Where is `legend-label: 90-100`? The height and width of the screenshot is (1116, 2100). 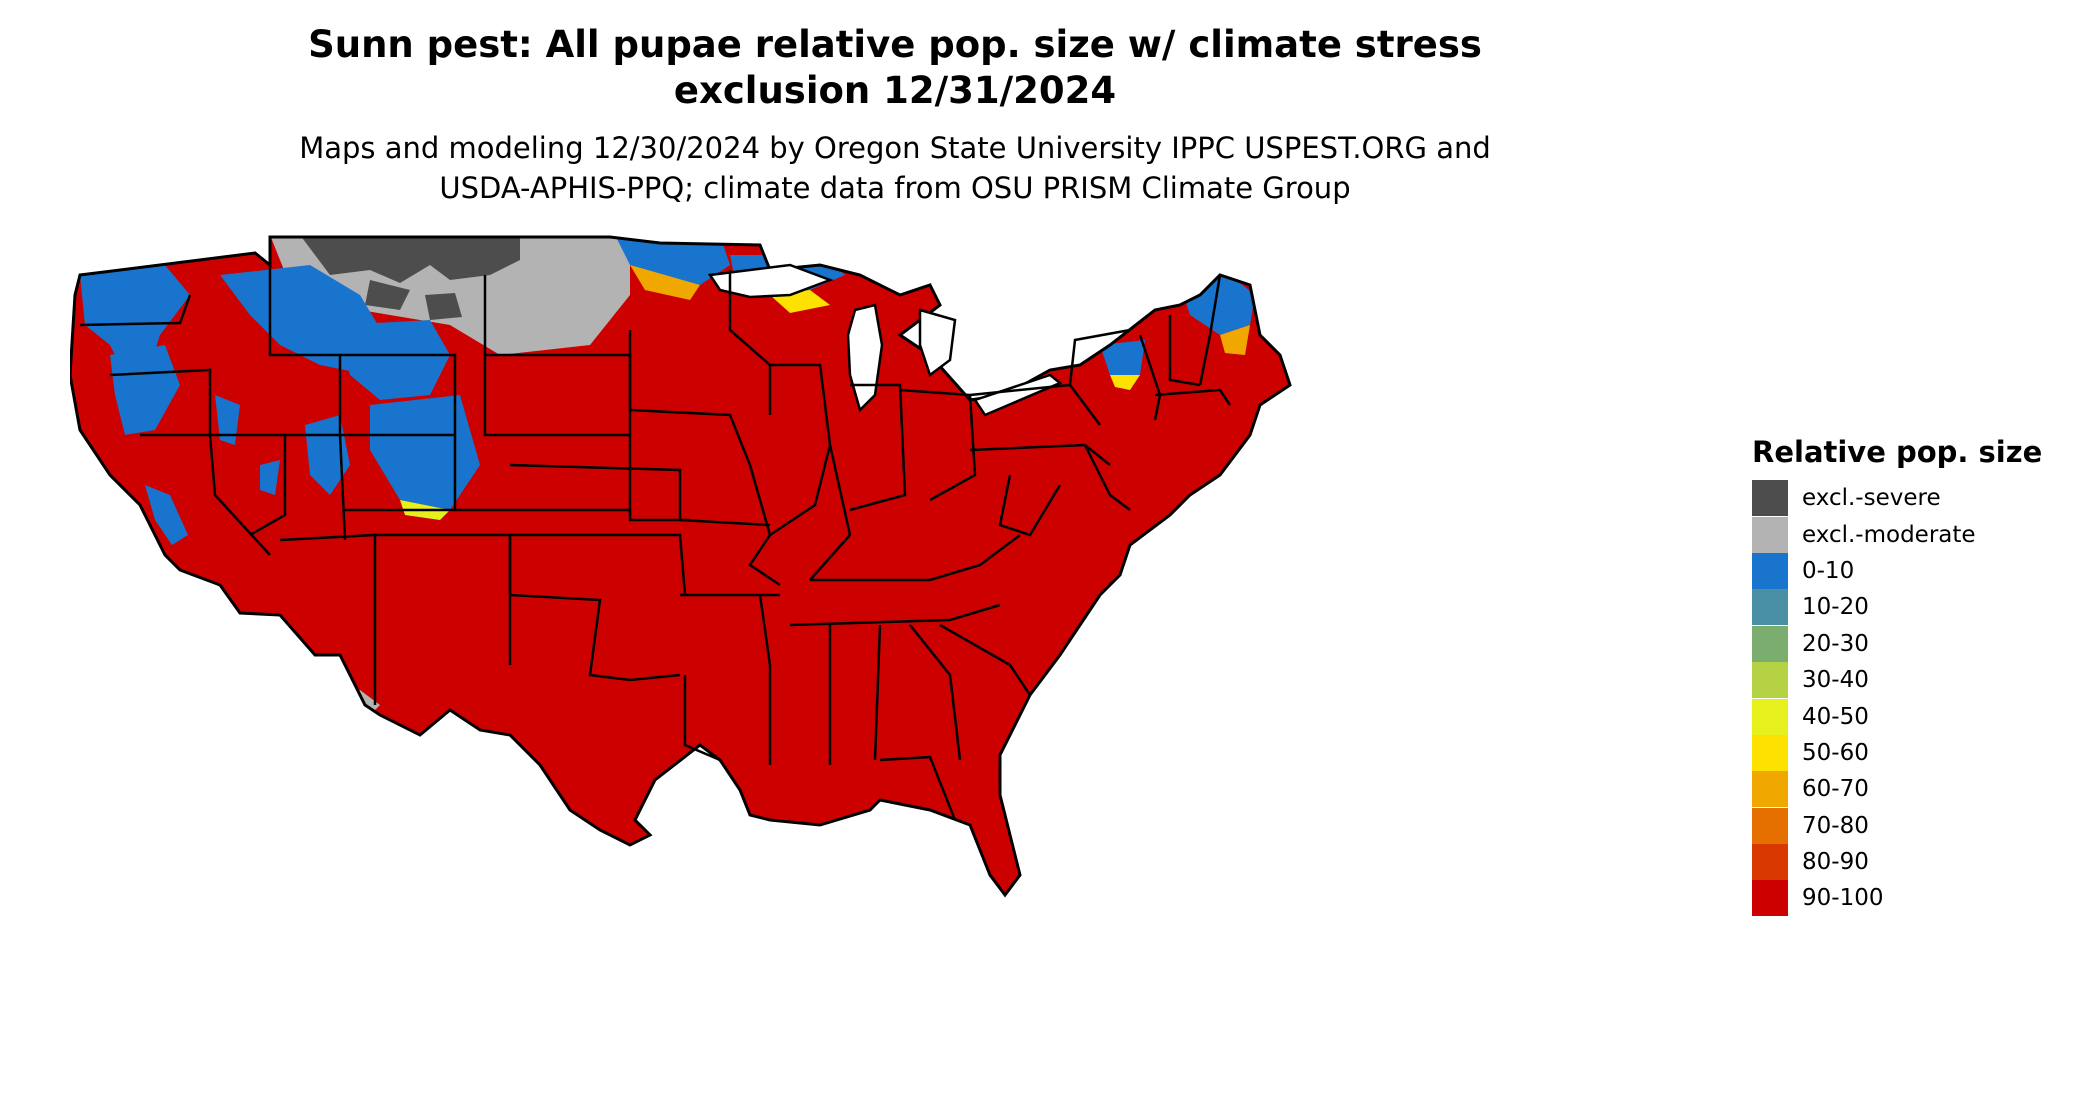
legend-label: 90-100 is located at coordinates (1843, 898).